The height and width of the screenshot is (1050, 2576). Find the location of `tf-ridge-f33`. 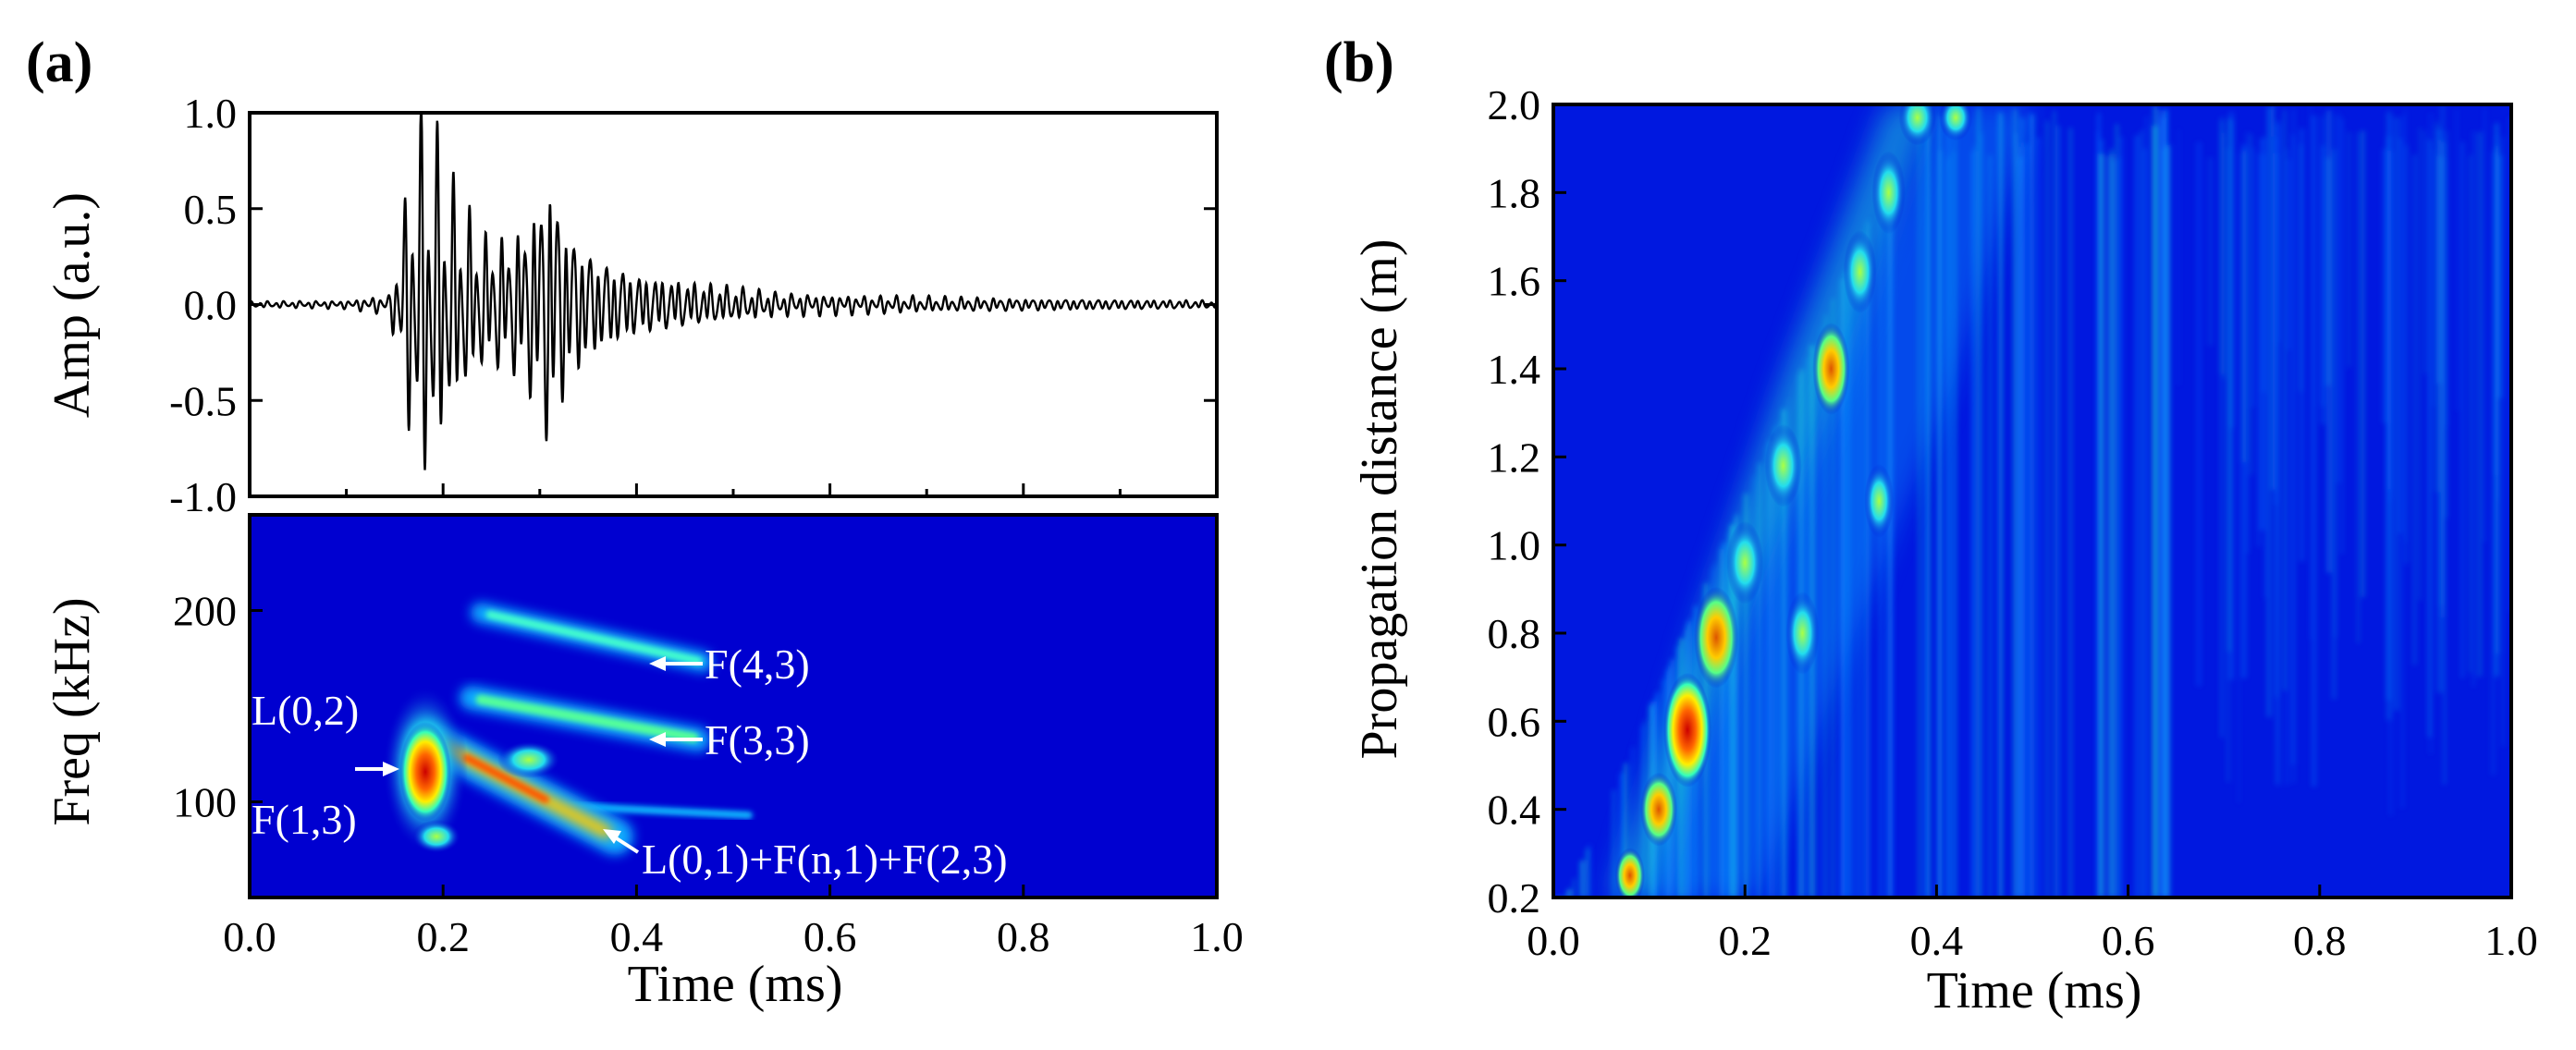

tf-ridge-f33 is located at coordinates (587, 718).